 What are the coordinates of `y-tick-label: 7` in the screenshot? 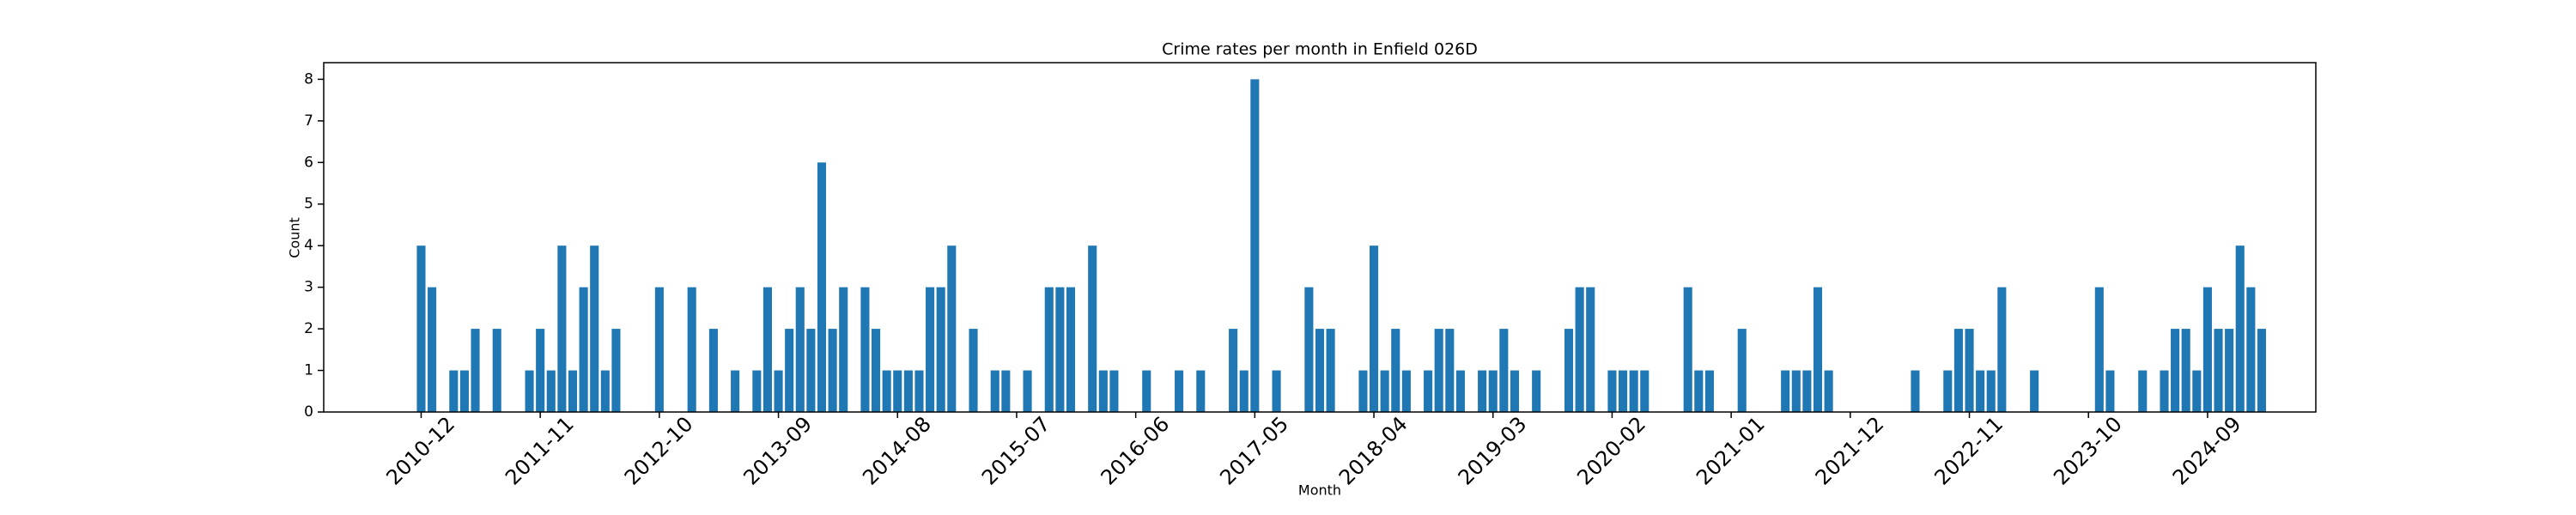 It's located at (308, 121).